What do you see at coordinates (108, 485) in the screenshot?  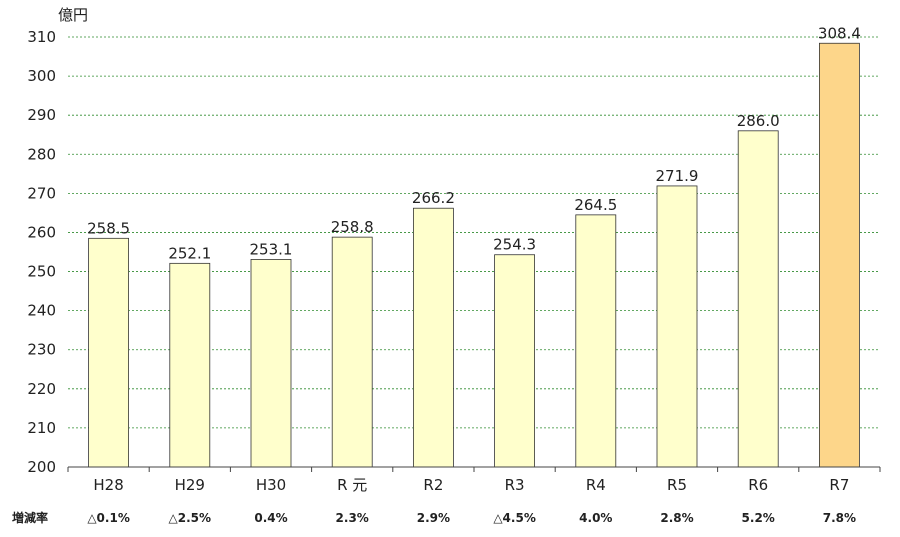 I see `x-tick-label: H28` at bounding box center [108, 485].